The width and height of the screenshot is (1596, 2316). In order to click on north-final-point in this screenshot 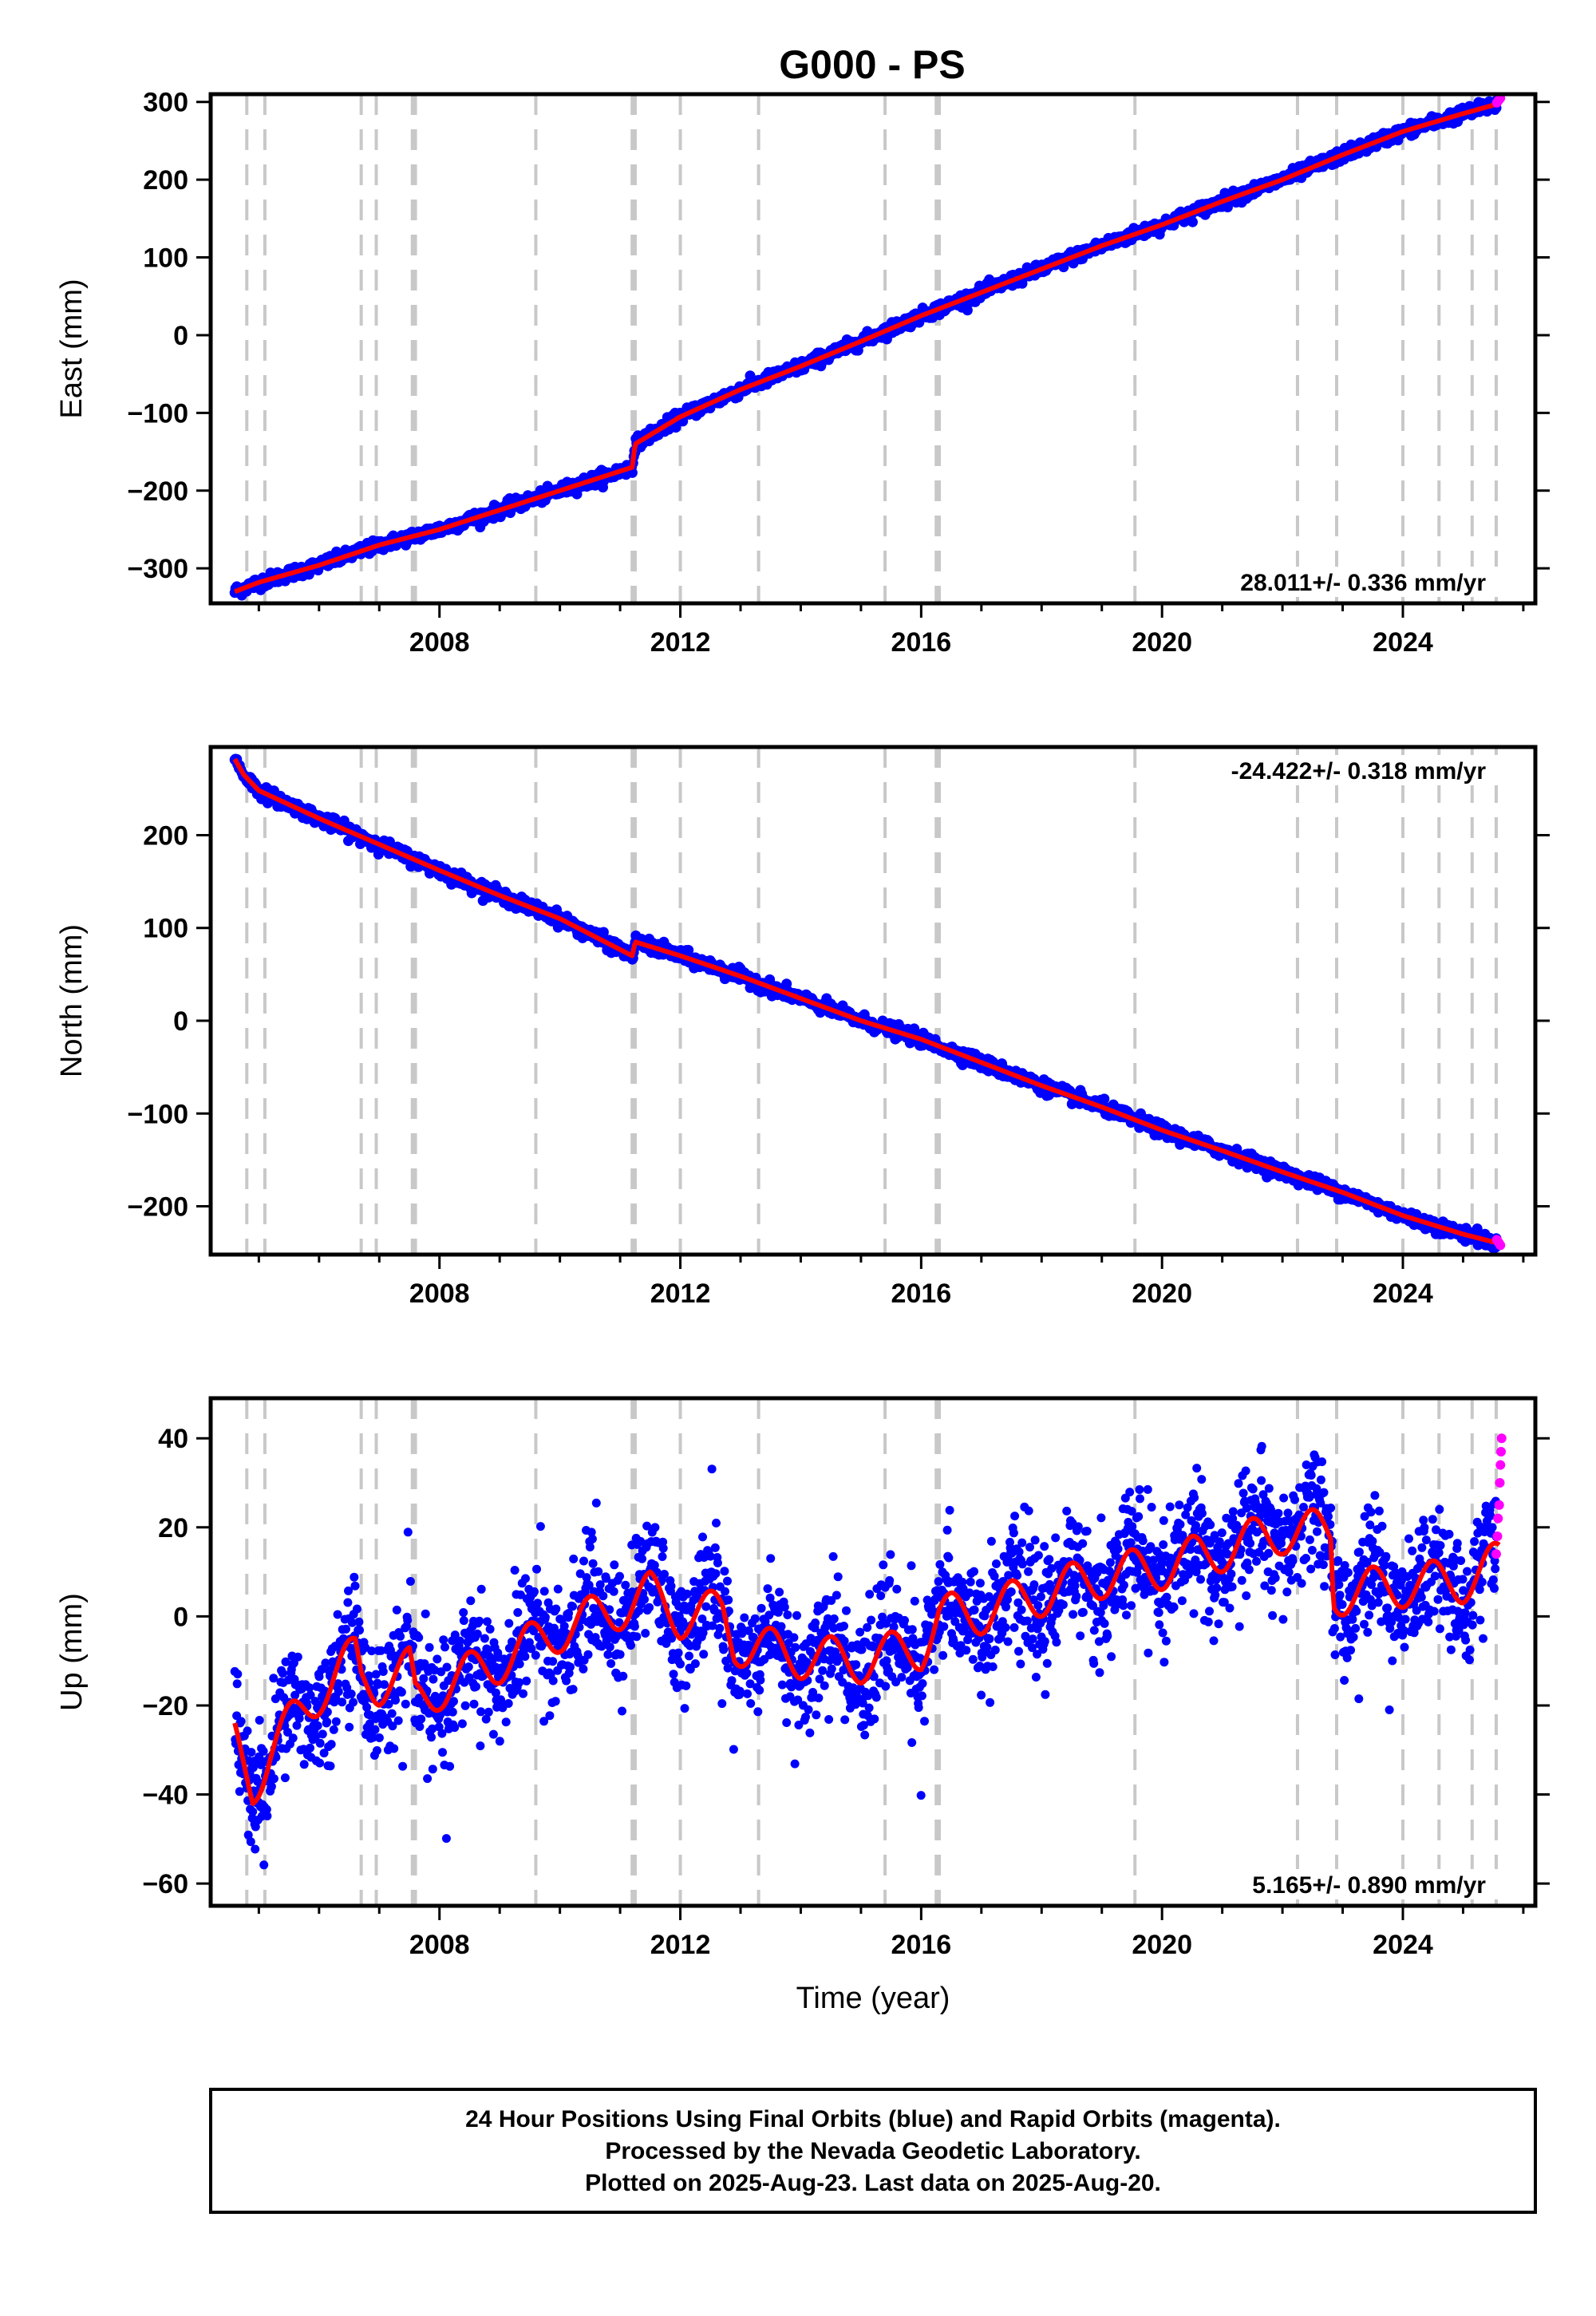, I will do `click(1104, 1099)`.